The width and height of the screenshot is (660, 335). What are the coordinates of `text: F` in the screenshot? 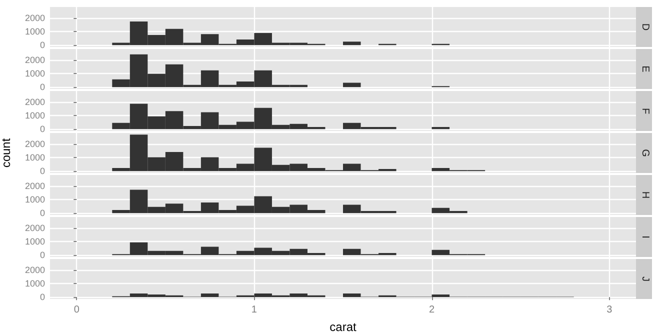 It's located at (645, 111).